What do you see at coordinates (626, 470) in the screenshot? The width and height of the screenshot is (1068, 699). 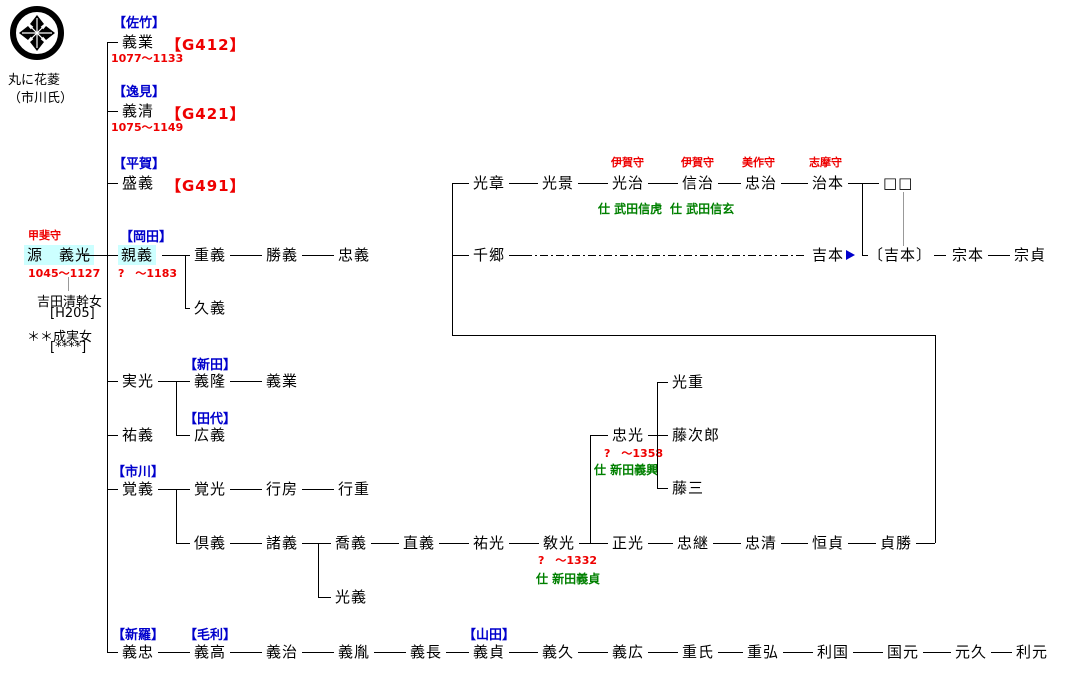 I see `serve-nitta-yoshioki-label: 仕 新田義興` at bounding box center [626, 470].